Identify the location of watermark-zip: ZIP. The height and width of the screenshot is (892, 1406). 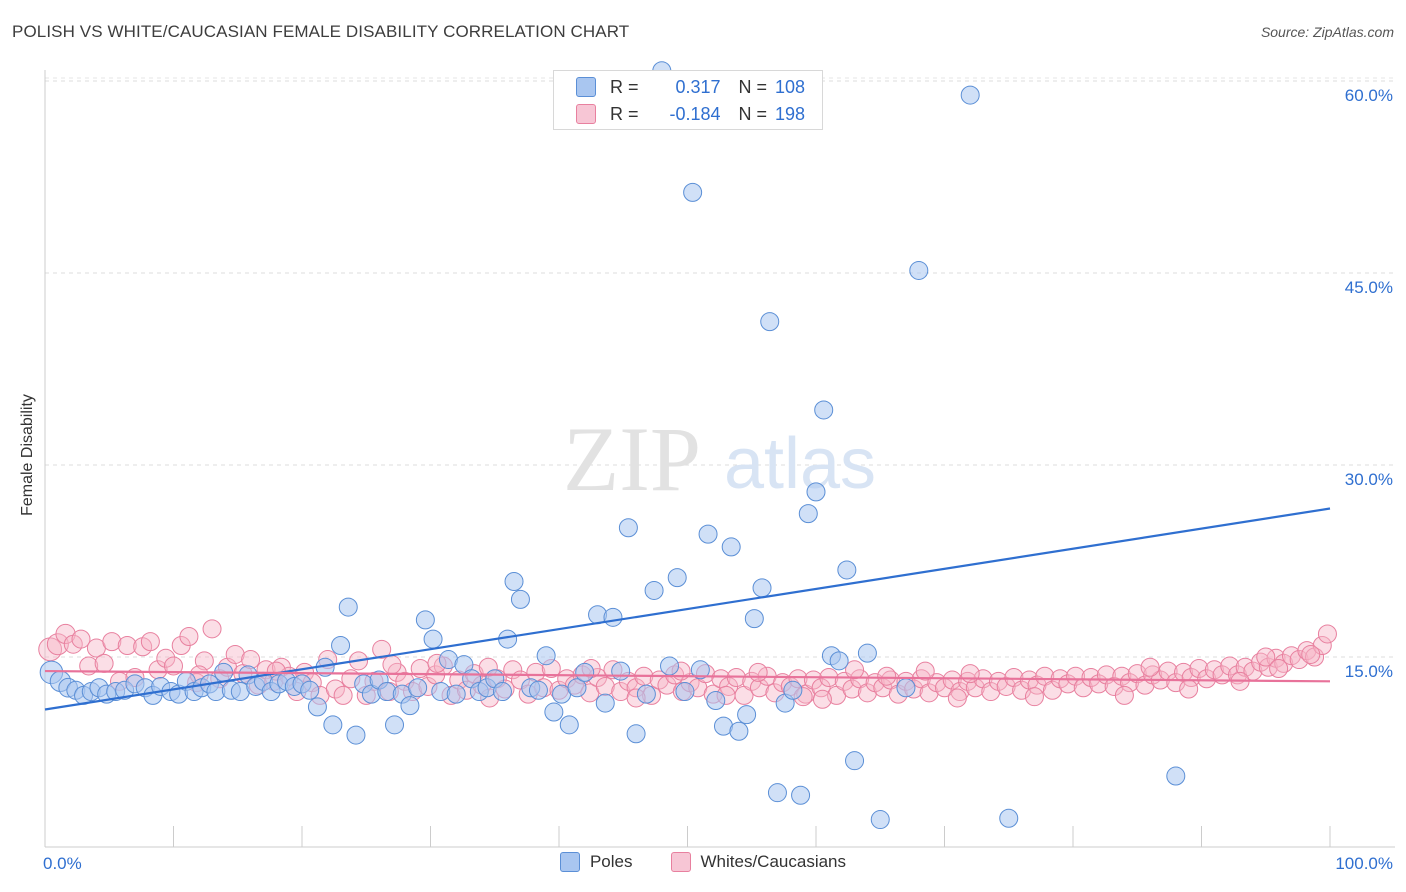
(632, 459).